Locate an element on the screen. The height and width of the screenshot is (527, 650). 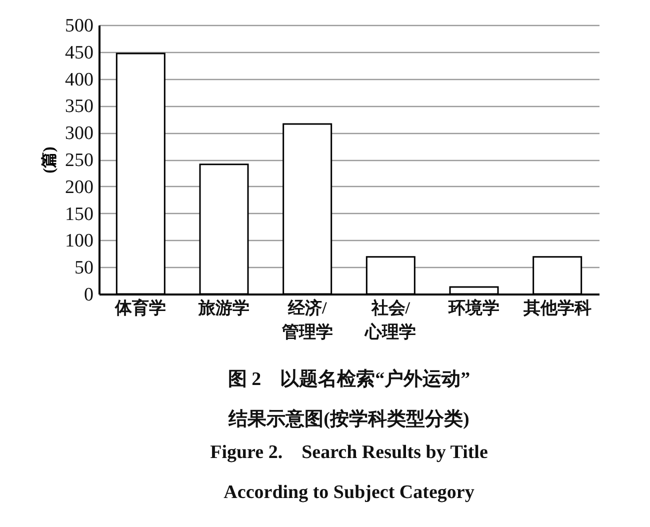
y-tick-label: 200 is located at coordinates (79, 187).